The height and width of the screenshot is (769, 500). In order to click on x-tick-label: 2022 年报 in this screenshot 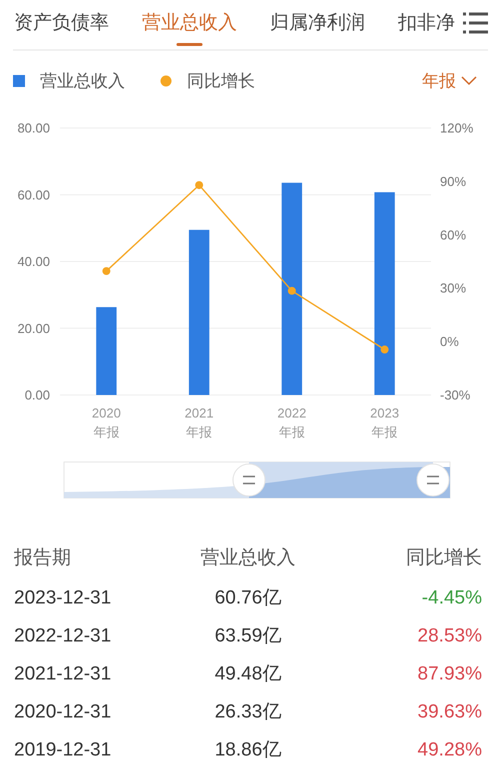, I will do `click(291, 423)`.